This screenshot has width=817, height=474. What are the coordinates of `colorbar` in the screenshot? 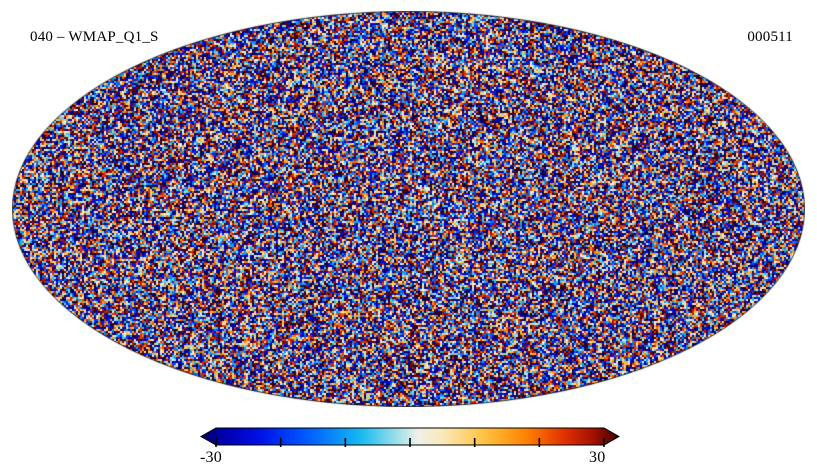 It's located at (410, 437).